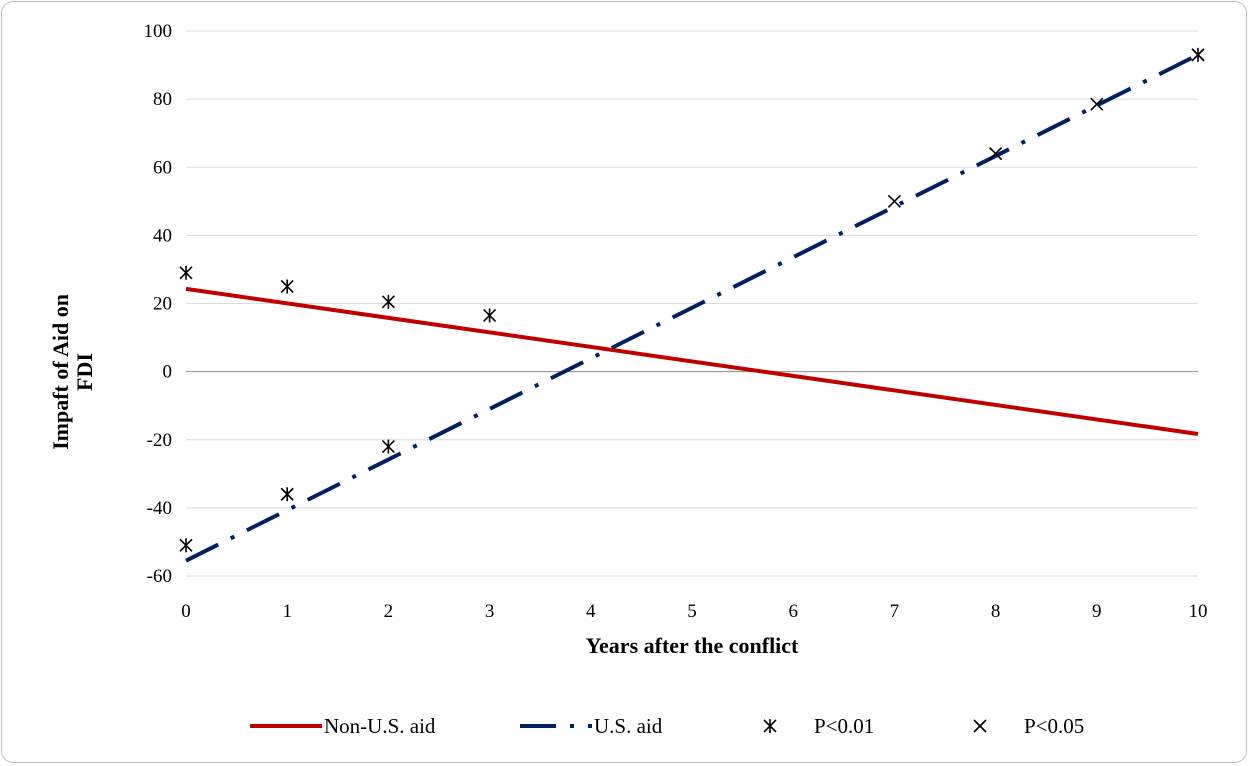 The height and width of the screenshot is (766, 1250). I want to click on y-tick-label: -40, so click(159, 508).